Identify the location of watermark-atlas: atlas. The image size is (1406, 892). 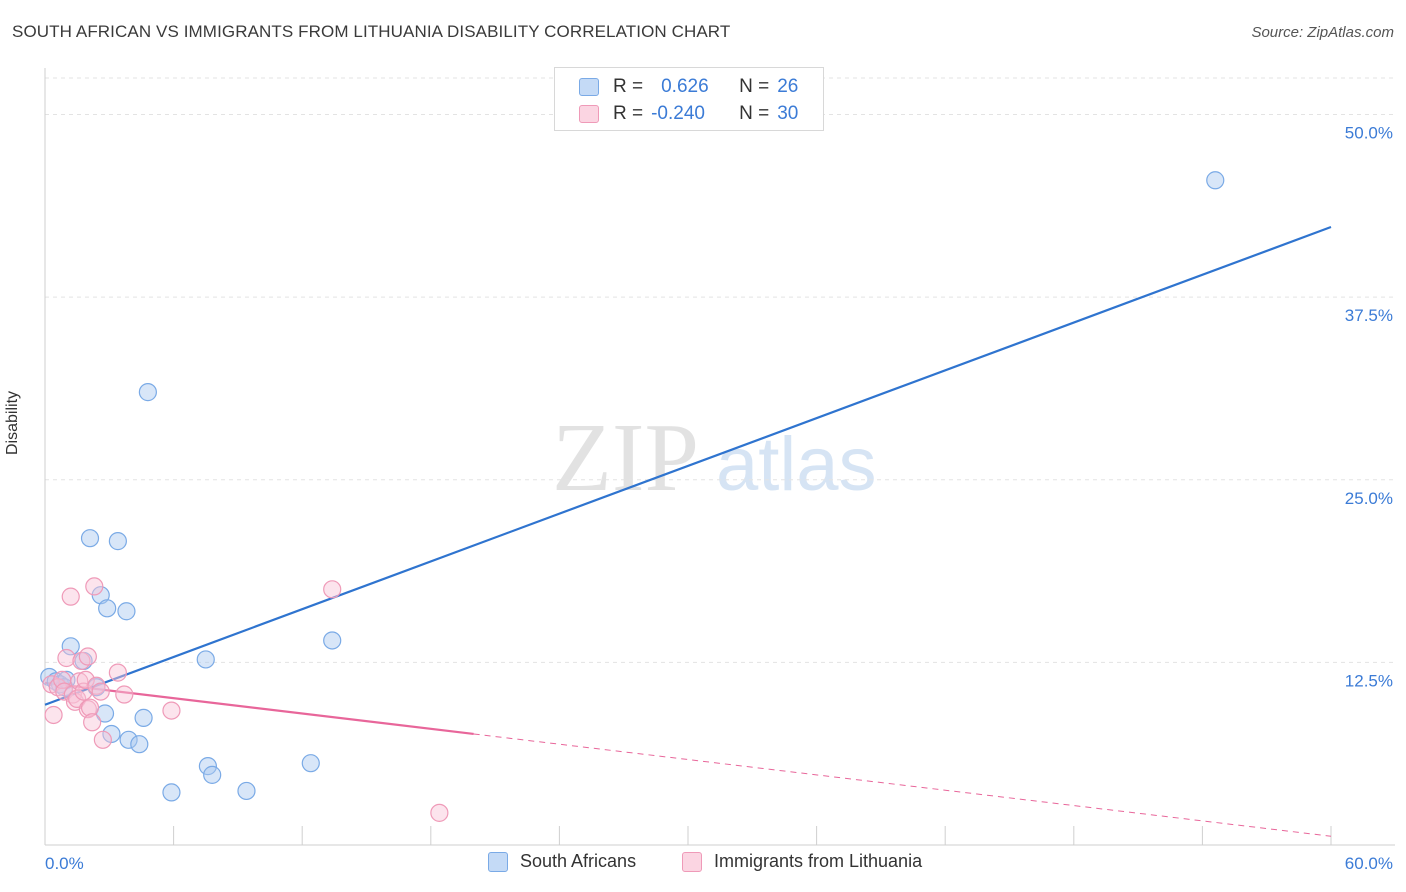
(796, 464).